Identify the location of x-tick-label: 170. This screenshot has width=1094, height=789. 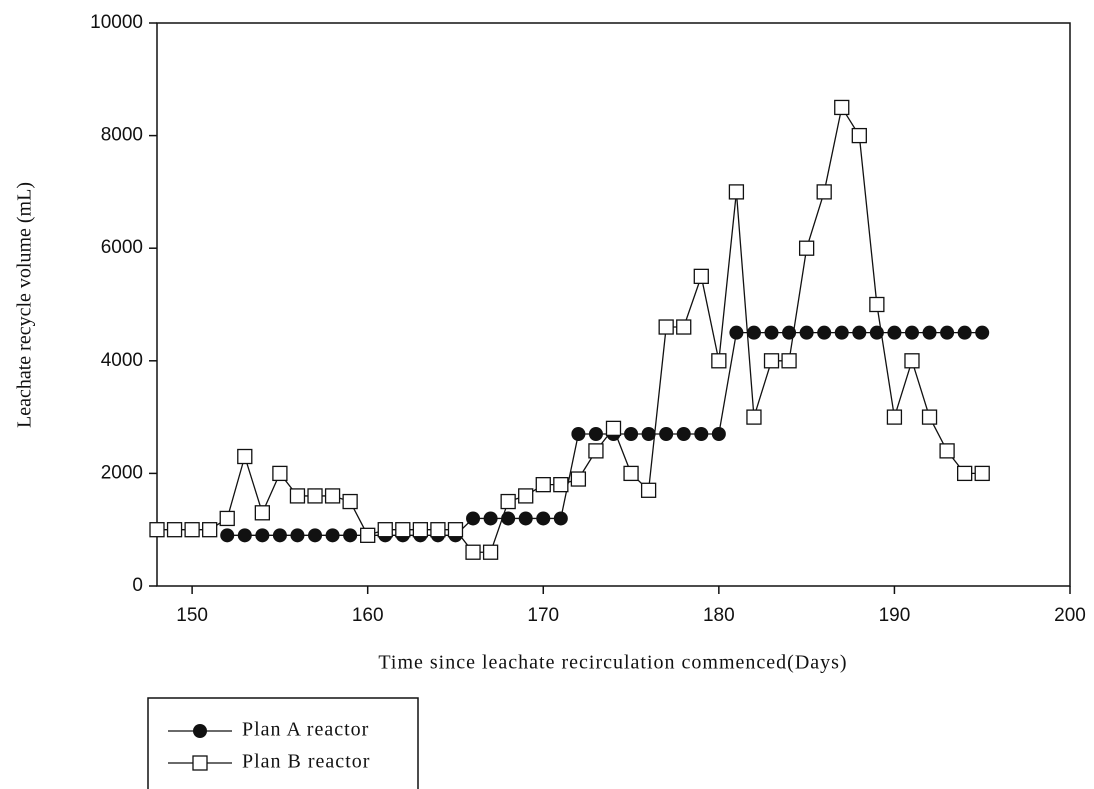
(543, 615).